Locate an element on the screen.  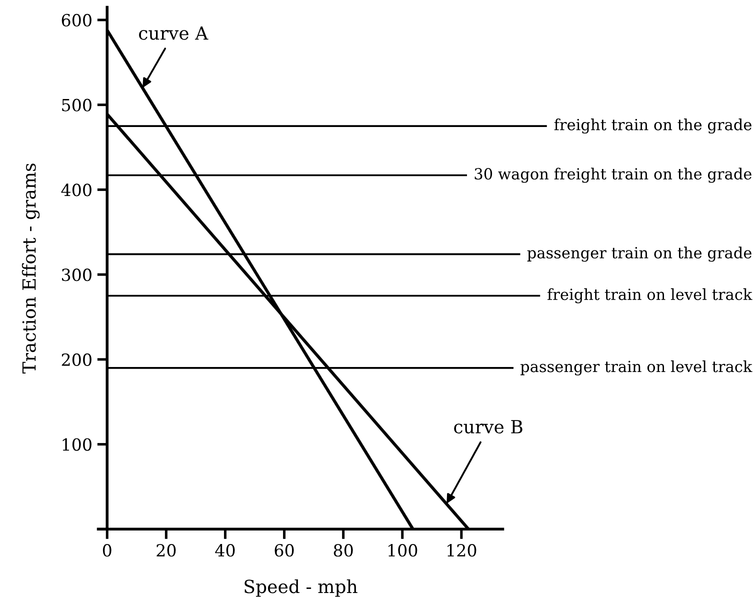
x-tick-label: 20 is located at coordinates (166, 550).